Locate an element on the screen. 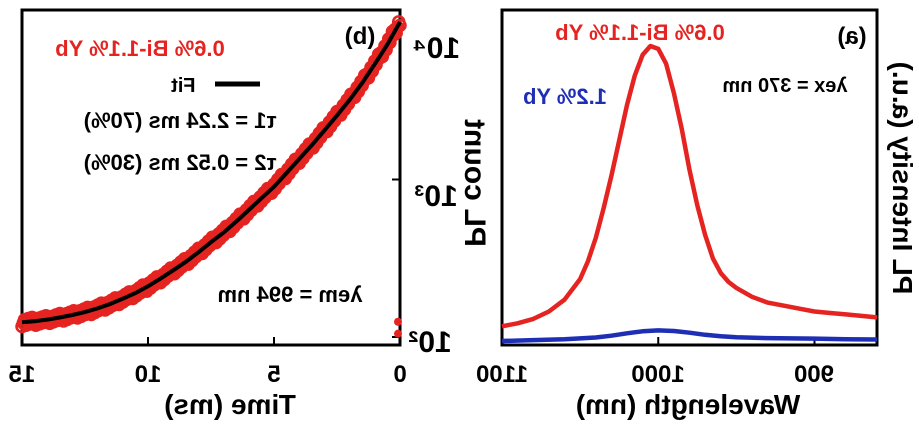 The height and width of the screenshot is (437, 919). spectra-panel-label: (a) is located at coordinates (851, 36).